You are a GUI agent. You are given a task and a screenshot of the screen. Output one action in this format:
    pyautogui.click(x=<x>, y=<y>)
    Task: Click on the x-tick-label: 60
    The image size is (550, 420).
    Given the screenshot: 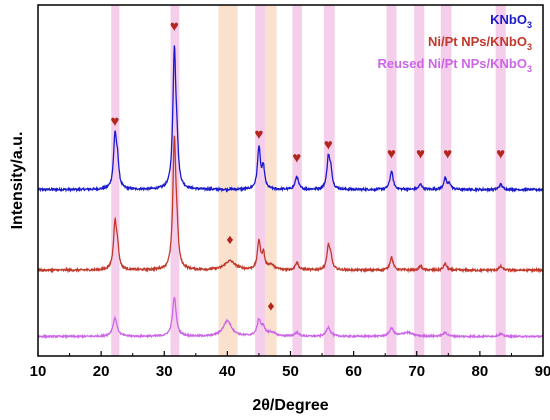 What is the action you would take?
    pyautogui.click(x=353, y=371)
    